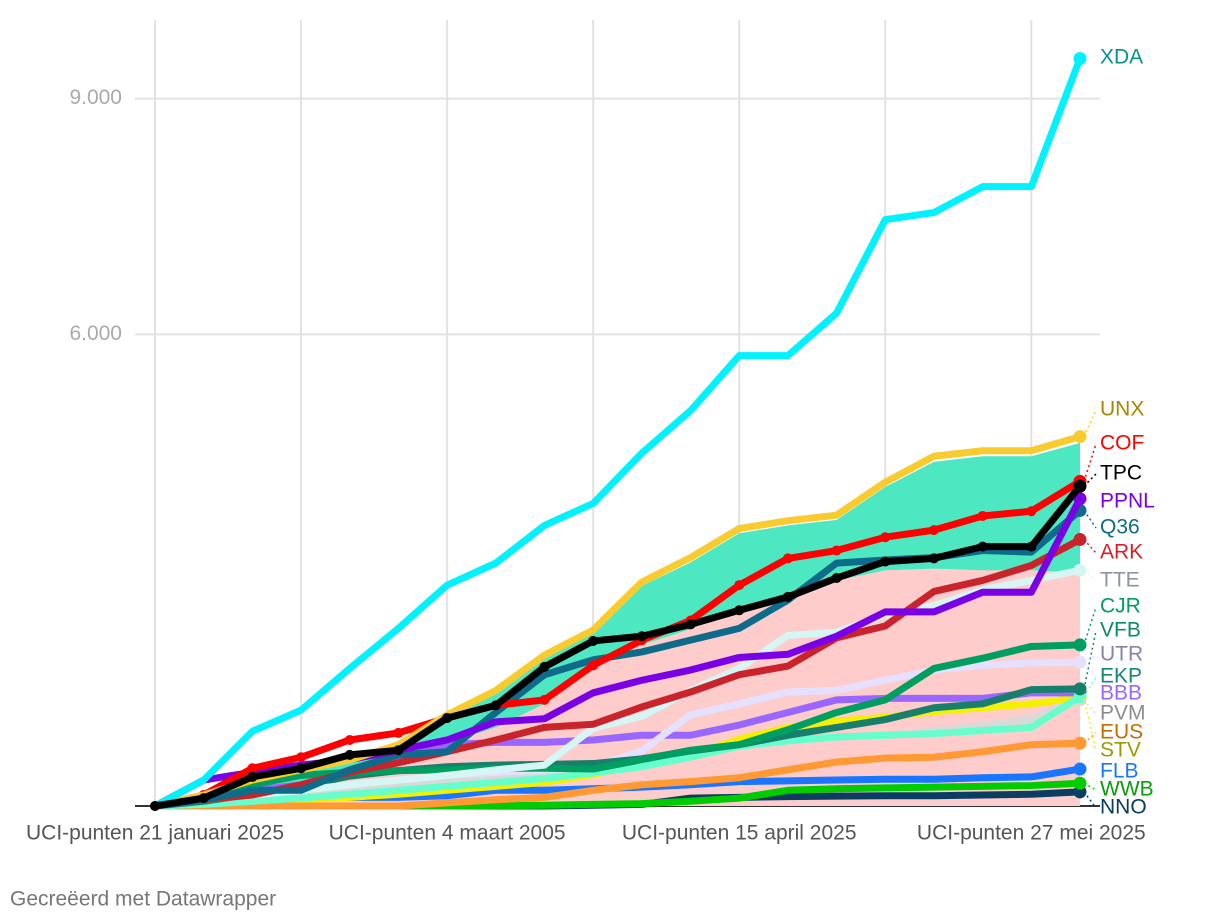 This screenshot has width=1220, height=924. Describe the element at coordinates (1121, 676) in the screenshot. I see `series-label: EKP` at that location.